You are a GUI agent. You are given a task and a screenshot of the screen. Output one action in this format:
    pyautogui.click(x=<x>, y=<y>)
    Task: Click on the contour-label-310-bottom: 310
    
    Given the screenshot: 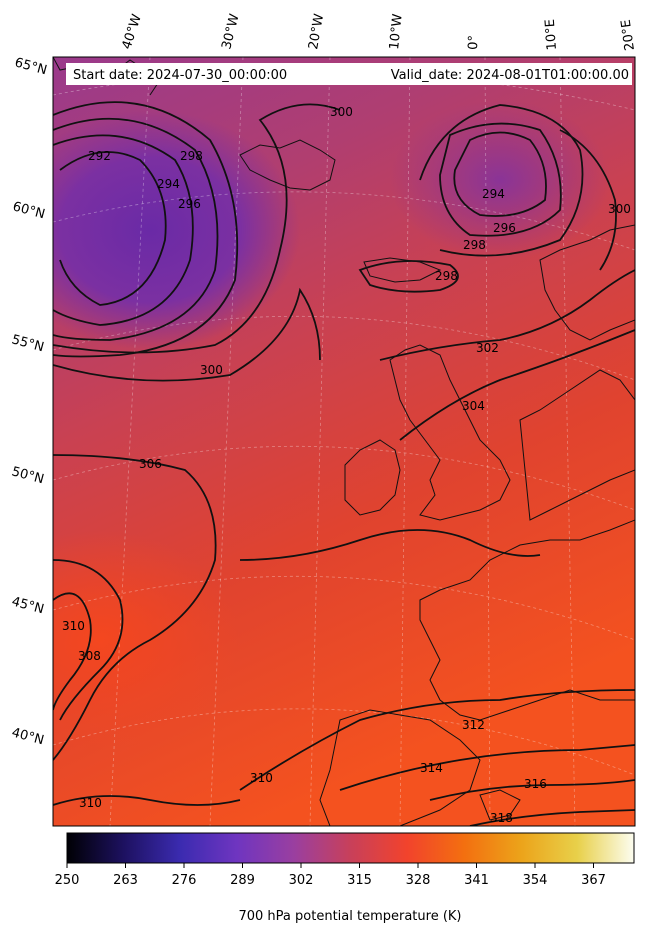 What is the action you would take?
    pyautogui.click(x=90, y=803)
    